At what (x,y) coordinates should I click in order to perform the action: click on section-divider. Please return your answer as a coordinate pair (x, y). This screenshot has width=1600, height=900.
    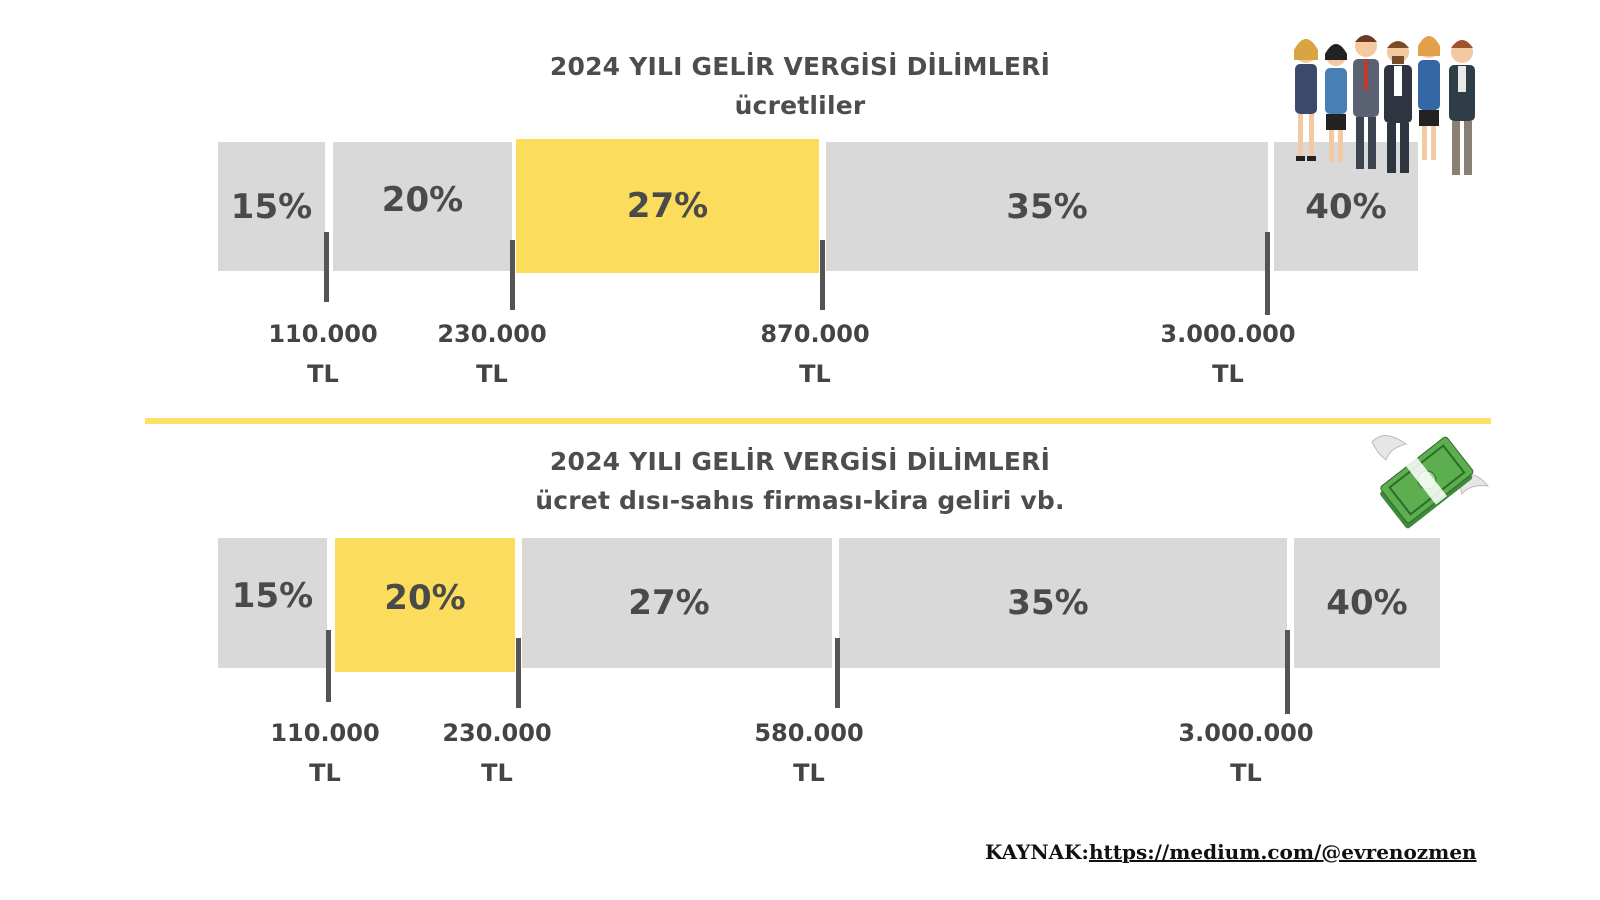
    Looking at the image, I should click on (818, 421).